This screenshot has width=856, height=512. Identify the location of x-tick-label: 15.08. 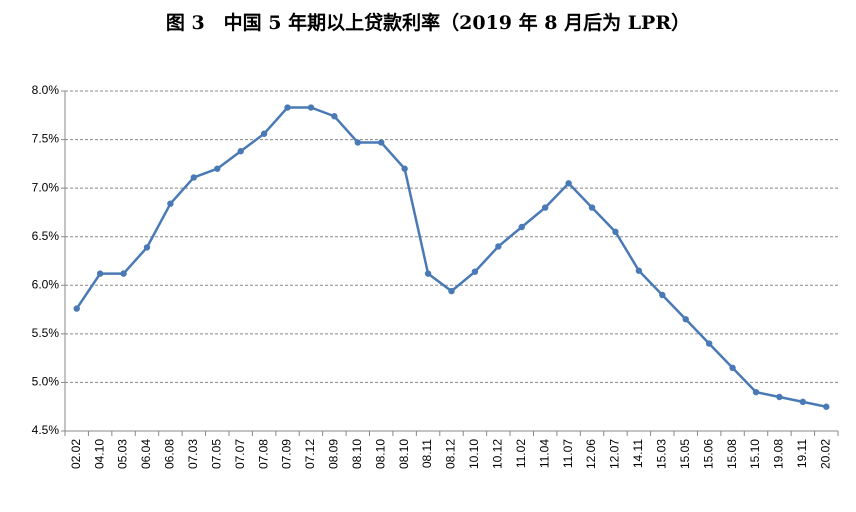
(732, 454).